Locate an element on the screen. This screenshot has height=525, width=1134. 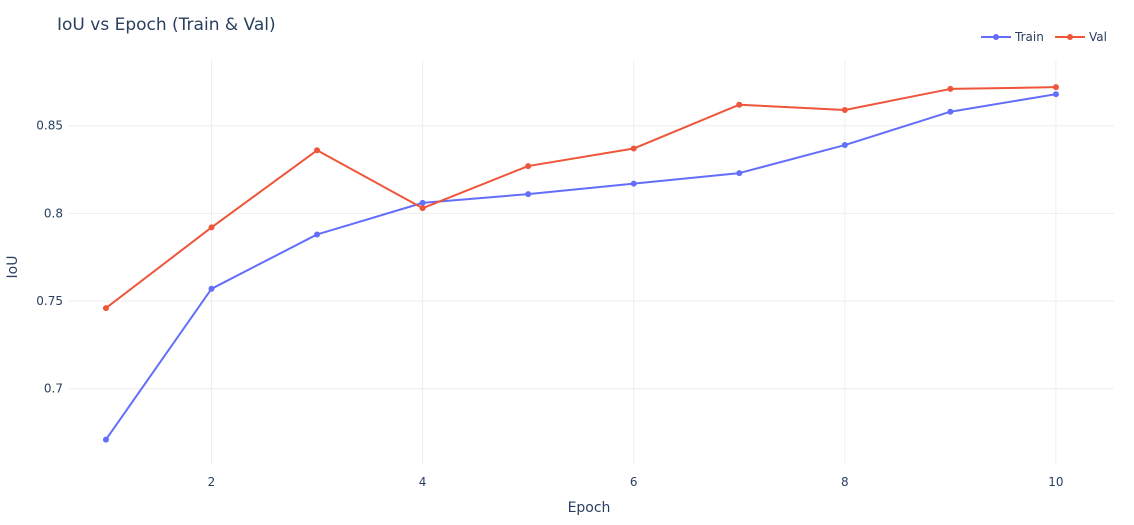
x-tick-label: 2 is located at coordinates (212, 482).